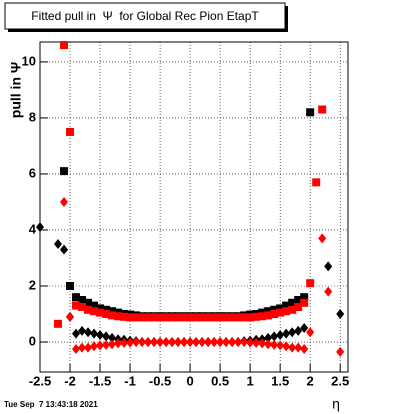  I want to click on y-axis-label: pull in Ψ, so click(16, 90).